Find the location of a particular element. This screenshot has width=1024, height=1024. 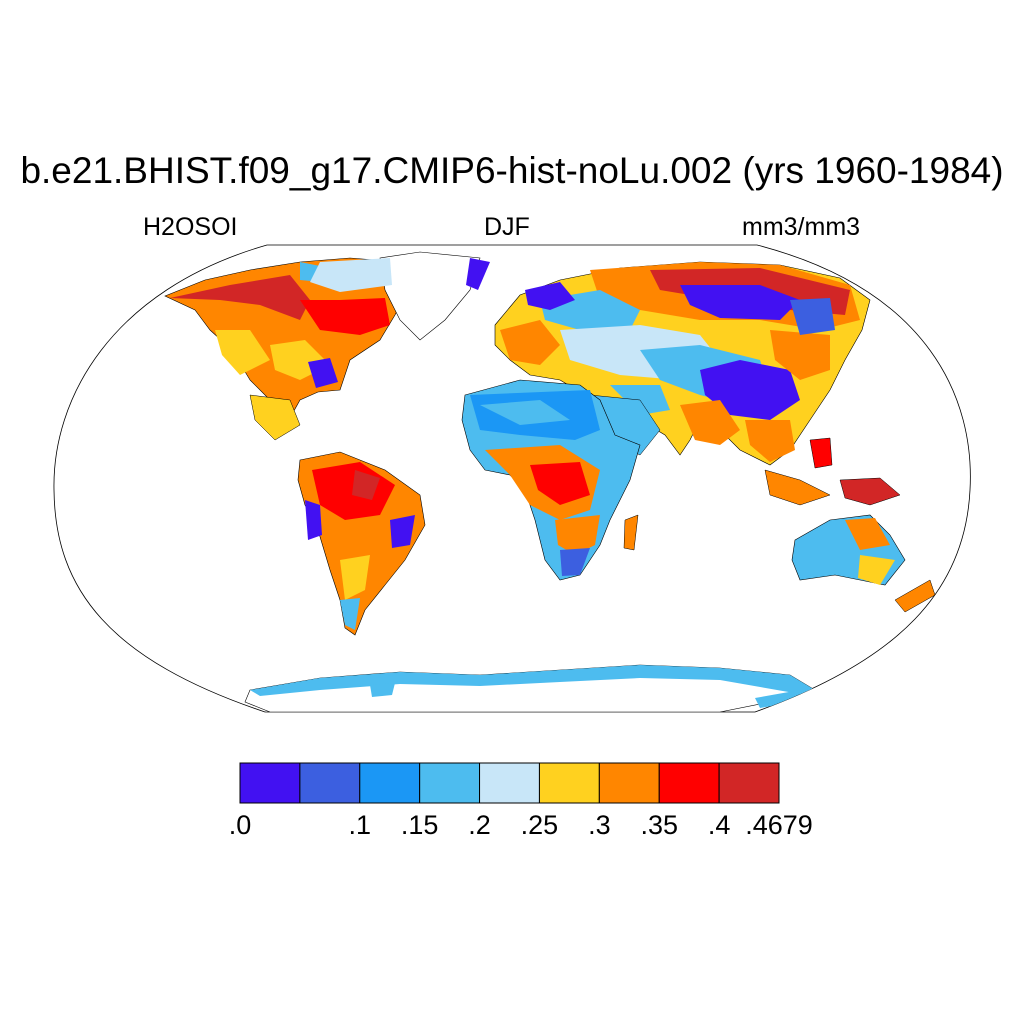

colorbar-tick-label: .3 is located at coordinates (599, 825).